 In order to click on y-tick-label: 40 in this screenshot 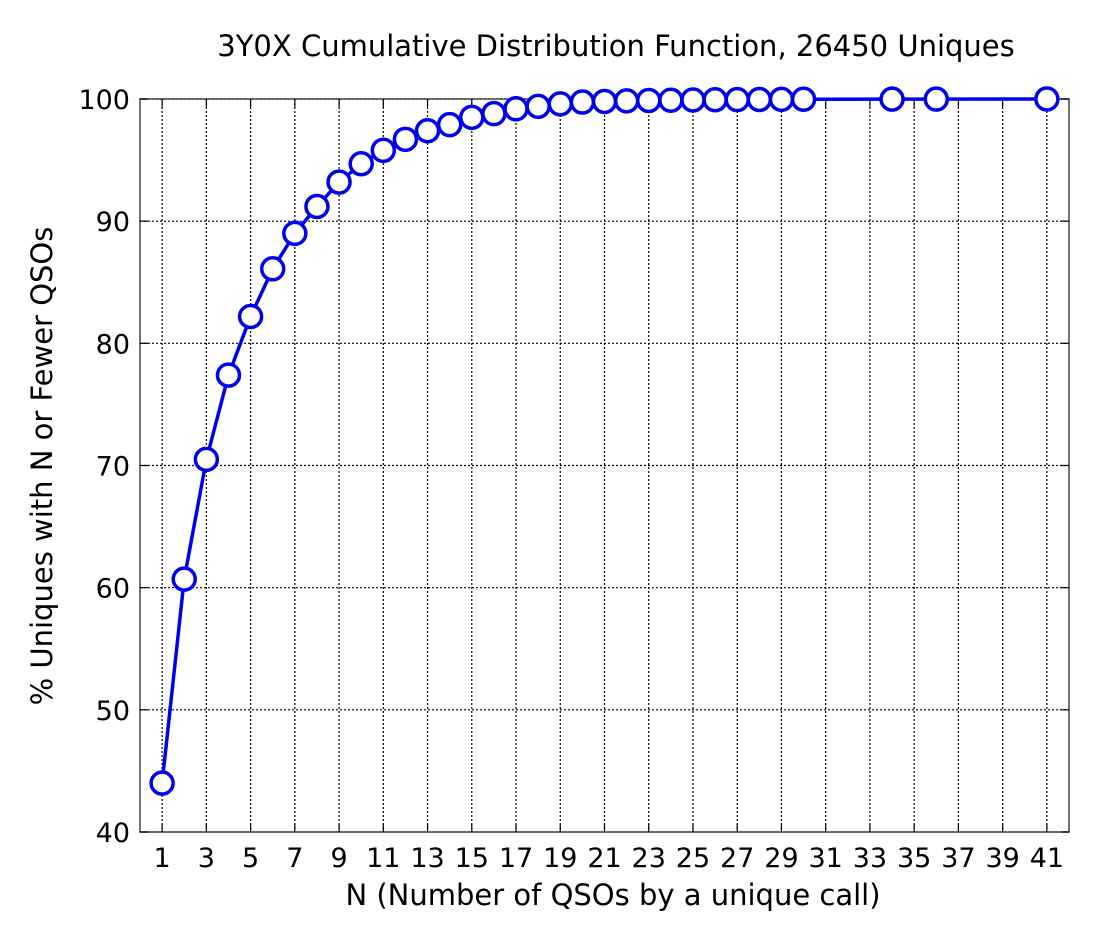, I will do `click(113, 833)`.